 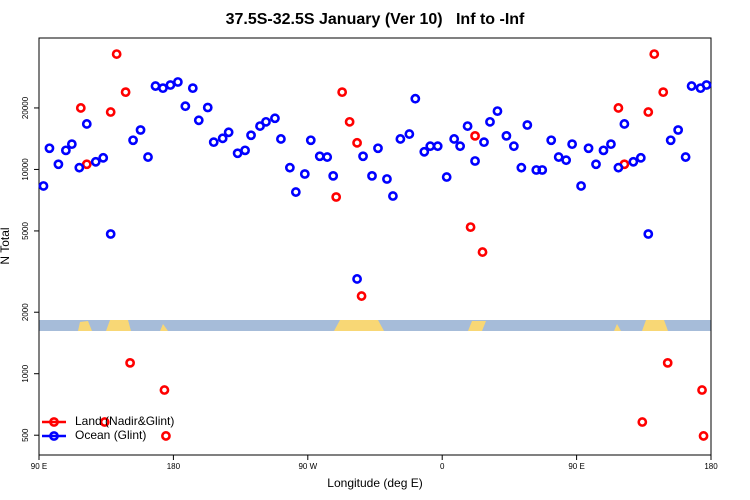 I want to click on legend-marker, so click(x=54, y=422).